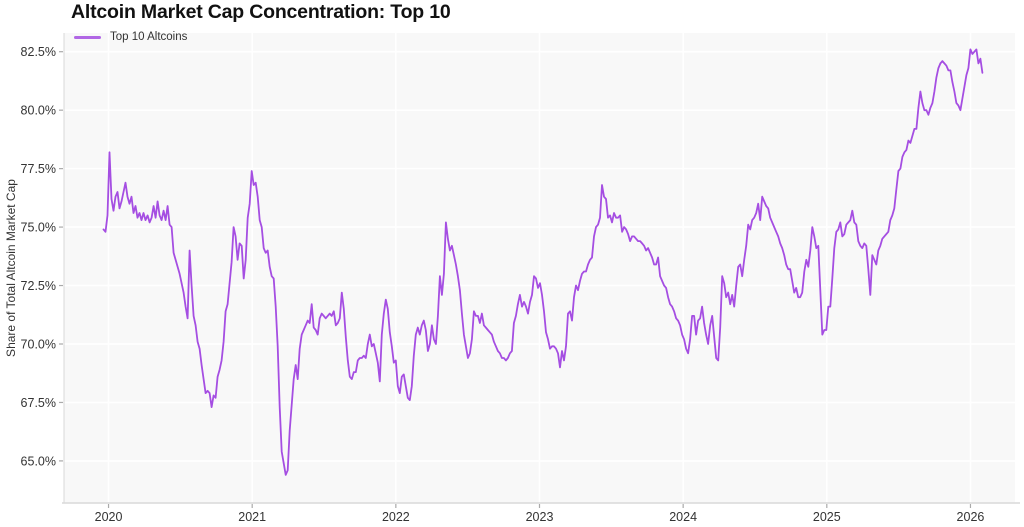 This screenshot has width=1024, height=527. Describe the element at coordinates (38, 169) in the screenshot. I see `svg-text: 77.5%` at that location.